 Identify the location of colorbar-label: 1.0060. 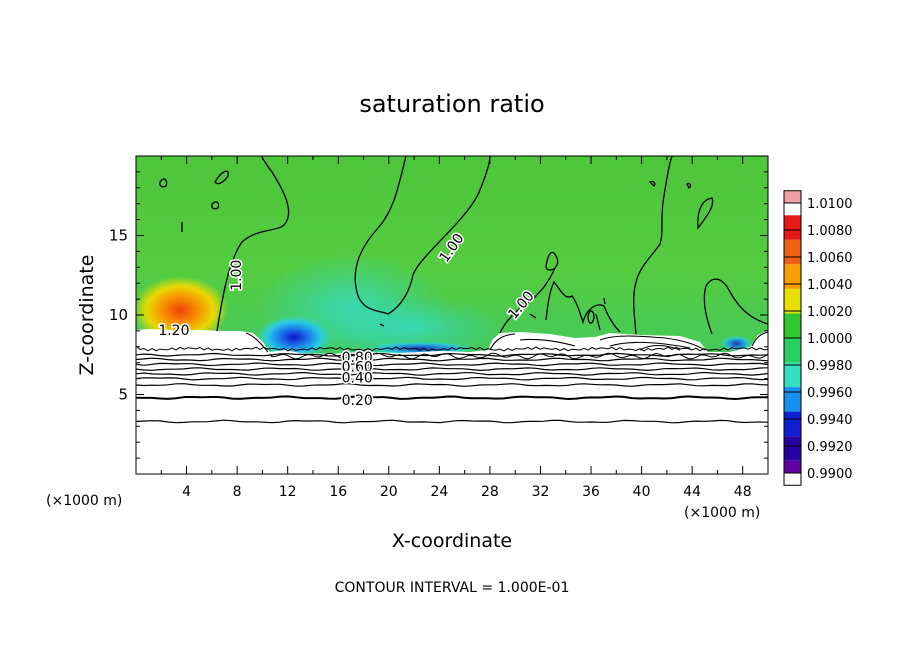
(830, 258).